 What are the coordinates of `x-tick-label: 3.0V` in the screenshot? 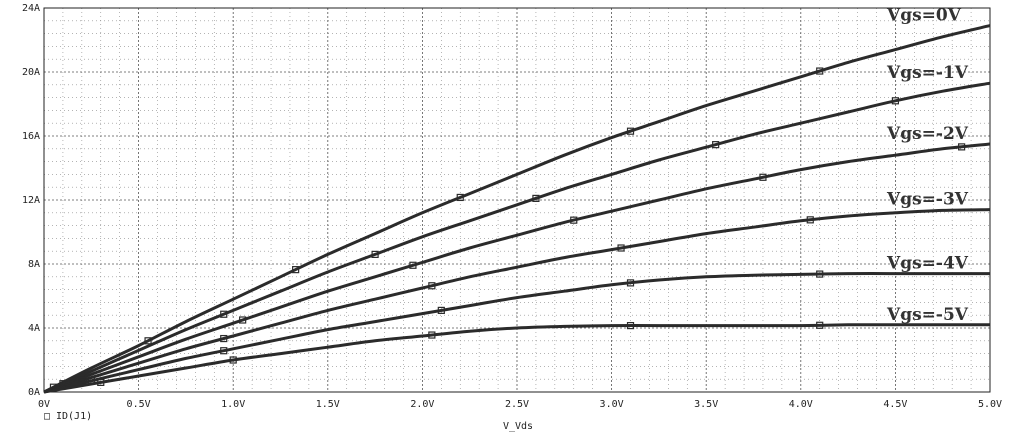 It's located at (612, 404).